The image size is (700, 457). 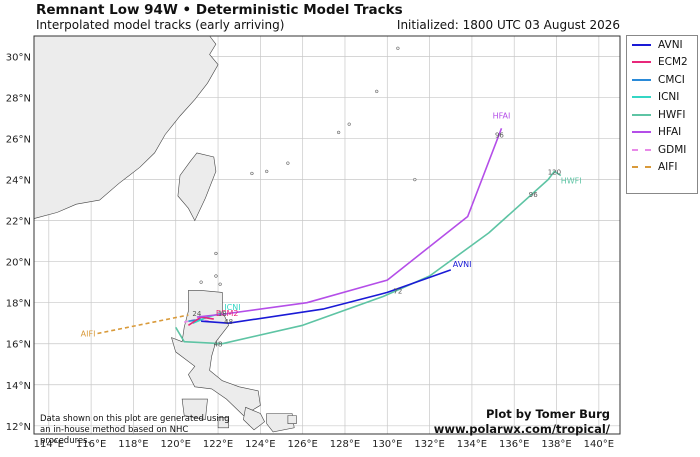 What do you see at coordinates (197, 187) in the screenshot?
I see `taiwan` at bounding box center [197, 187].